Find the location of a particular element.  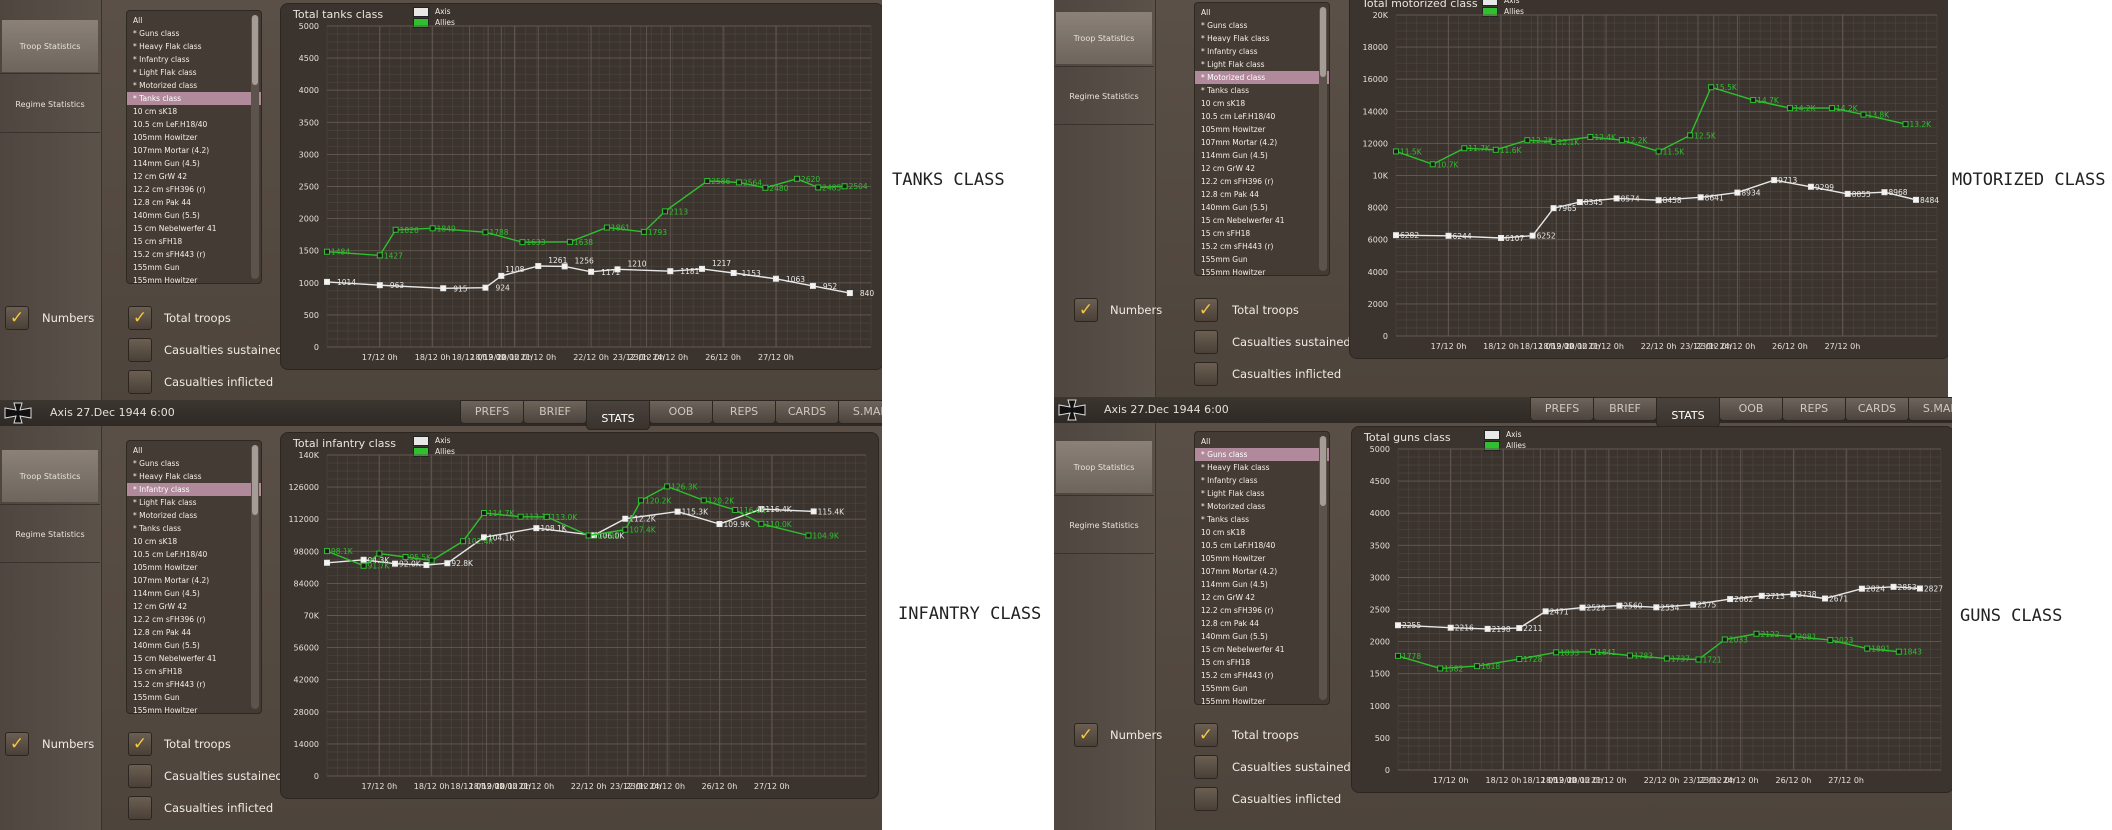

tab-oob: OOB is located at coordinates (681, 412).